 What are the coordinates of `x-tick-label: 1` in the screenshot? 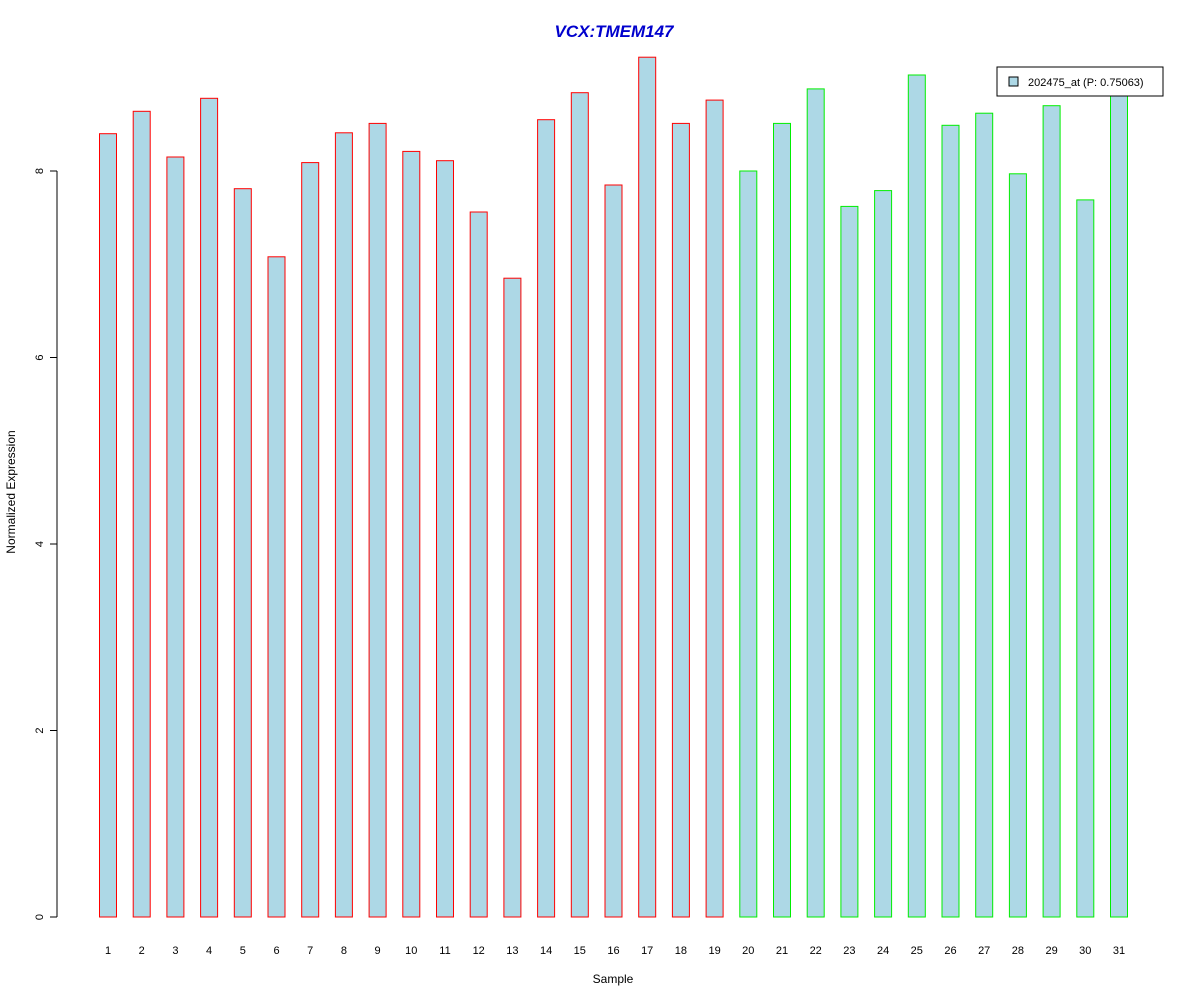 It's located at (108, 951).